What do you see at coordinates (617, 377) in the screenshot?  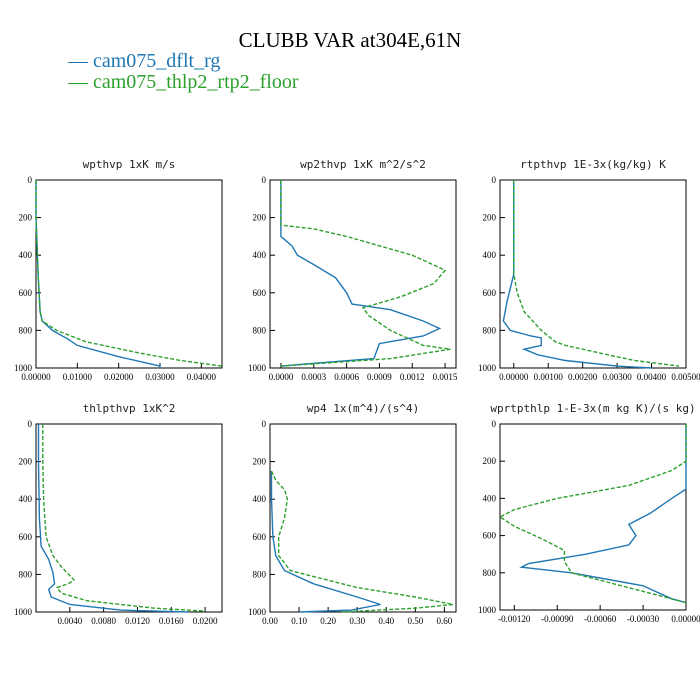 I see `x-tick-label: 0.00300` at bounding box center [617, 377].